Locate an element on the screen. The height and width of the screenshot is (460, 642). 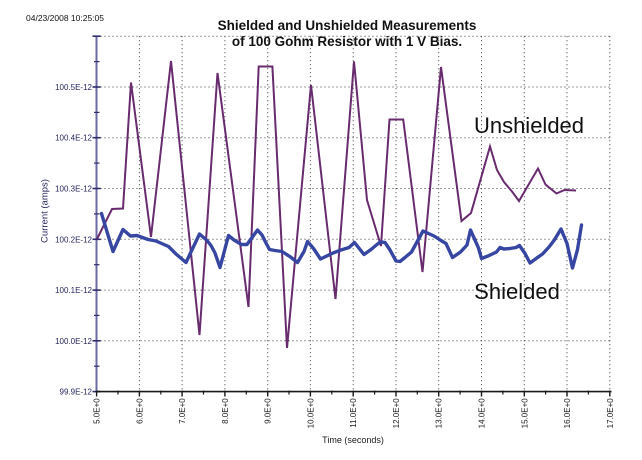
svg-text:of 100 Gohm Resistor with 1 V: of 100 Gohm Resistor with 1 V Bias. is located at coordinates (347, 41).